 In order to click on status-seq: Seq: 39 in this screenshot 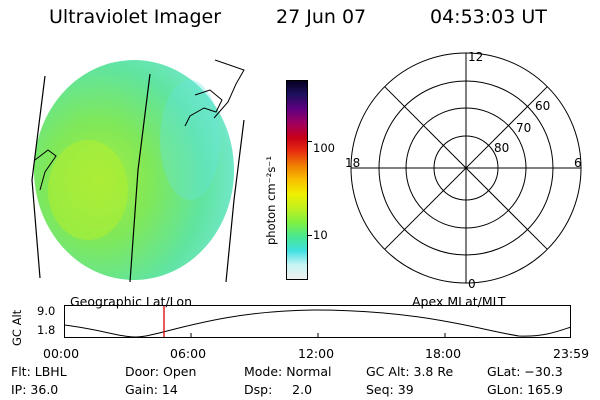, I will do `click(390, 389)`.